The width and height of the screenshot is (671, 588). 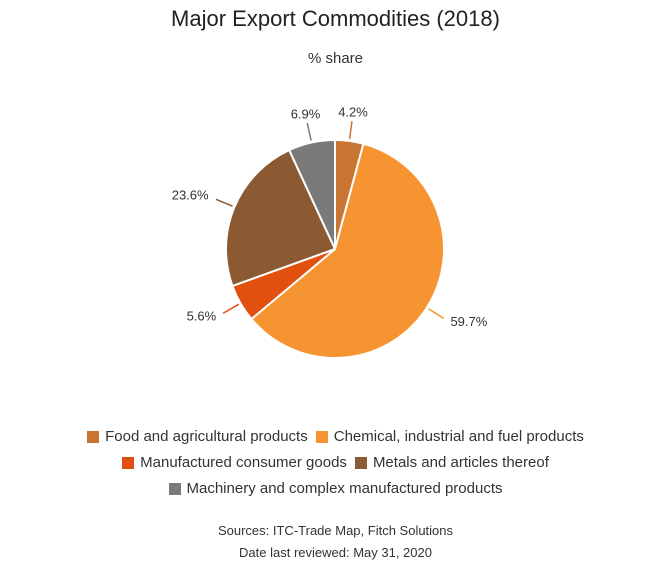 I want to click on pie-slice-metals, so click(x=281, y=218).